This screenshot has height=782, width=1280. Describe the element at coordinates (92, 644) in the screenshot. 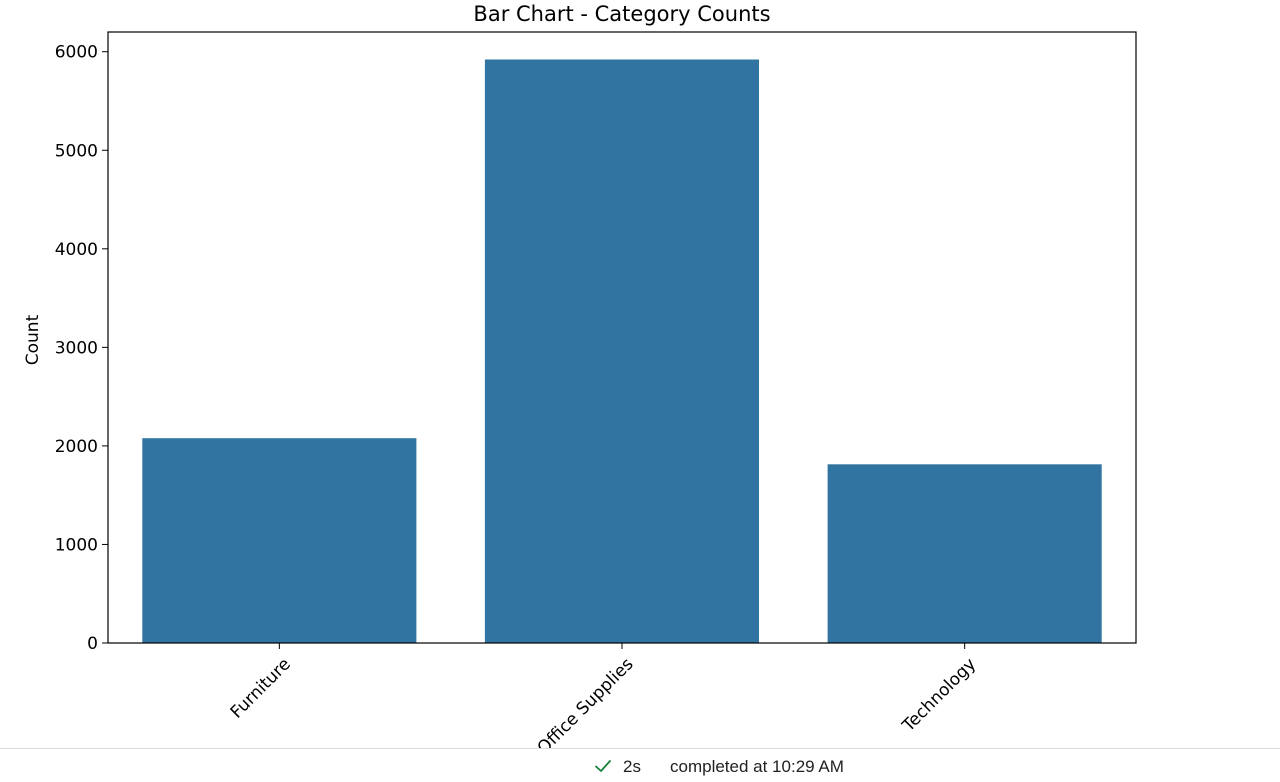

I see `y-tick-label: 0` at that location.